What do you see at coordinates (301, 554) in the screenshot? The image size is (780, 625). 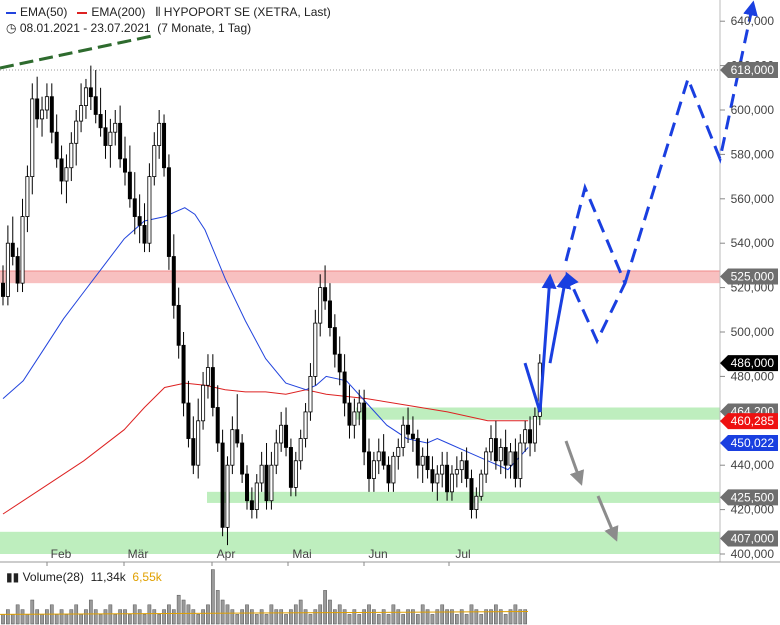 I see `x-tick-label: Mai` at bounding box center [301, 554].